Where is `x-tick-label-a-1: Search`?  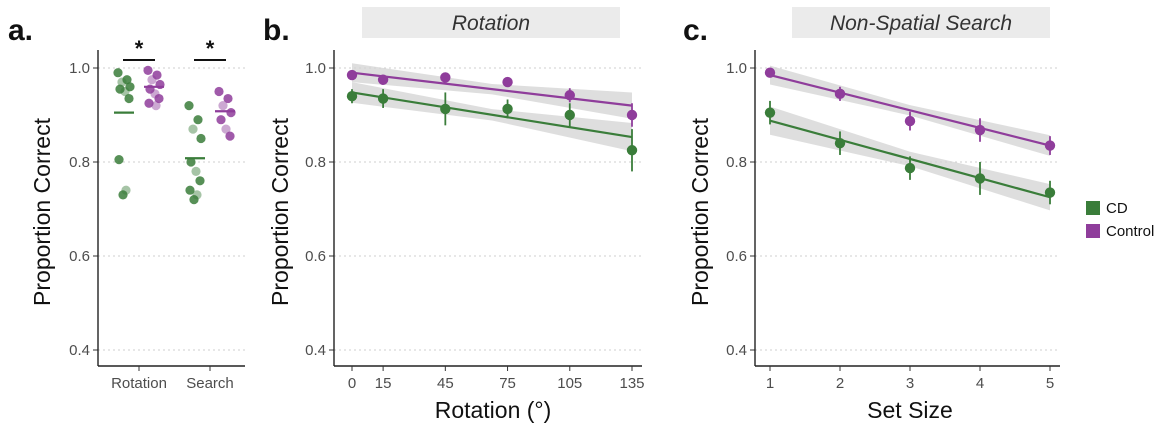
x-tick-label-a-1: Search is located at coordinates (210, 383).